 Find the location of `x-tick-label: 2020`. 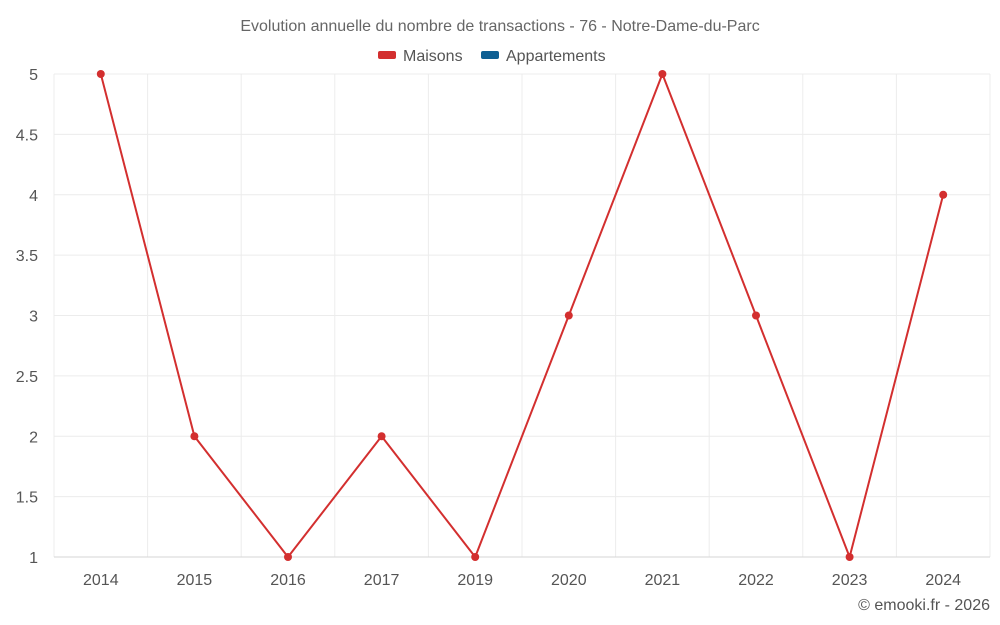

x-tick-label: 2020 is located at coordinates (569, 580).